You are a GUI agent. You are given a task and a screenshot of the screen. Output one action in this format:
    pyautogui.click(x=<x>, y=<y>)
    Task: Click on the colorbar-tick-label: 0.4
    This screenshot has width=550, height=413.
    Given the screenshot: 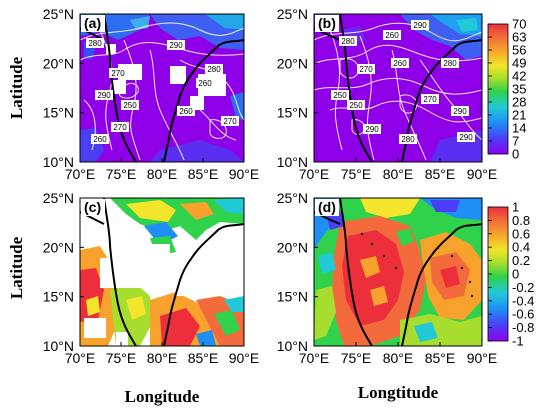 What is the action you would take?
    pyautogui.click(x=521, y=247)
    